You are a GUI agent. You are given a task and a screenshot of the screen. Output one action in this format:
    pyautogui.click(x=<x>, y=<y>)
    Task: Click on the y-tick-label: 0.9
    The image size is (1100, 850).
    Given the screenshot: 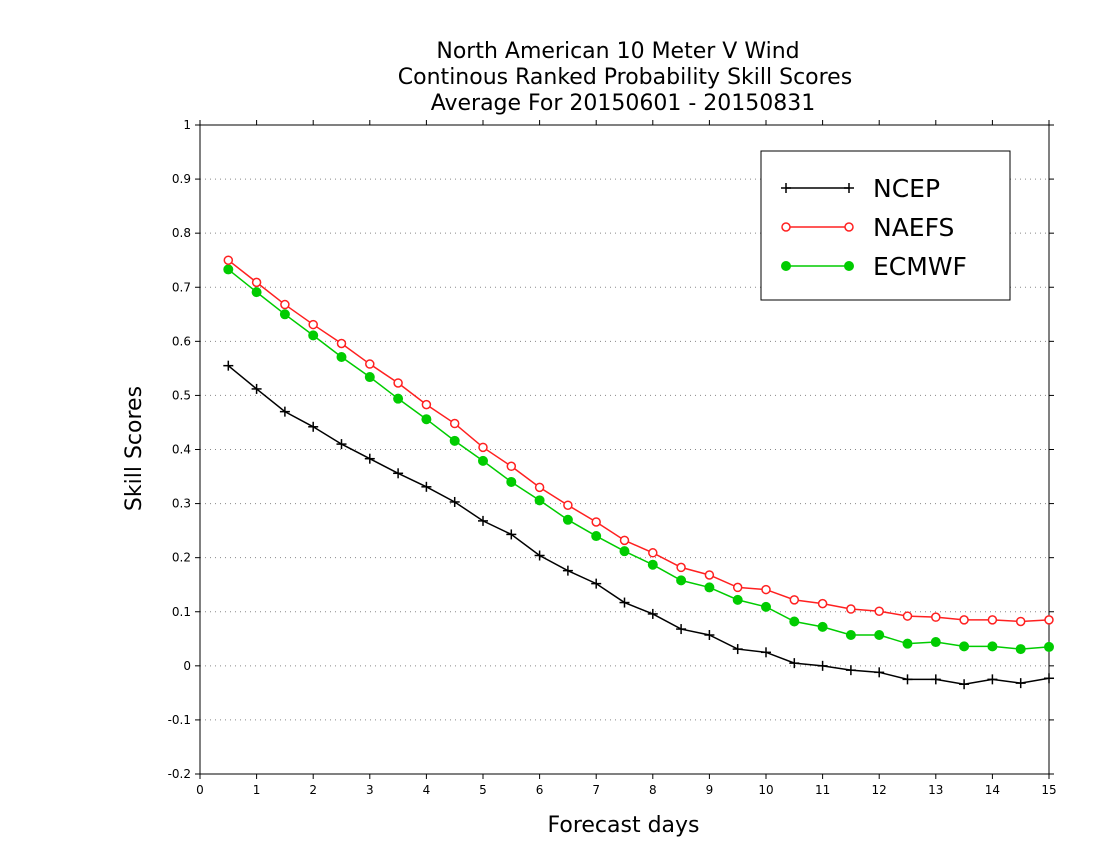 What is the action you would take?
    pyautogui.click(x=181, y=179)
    